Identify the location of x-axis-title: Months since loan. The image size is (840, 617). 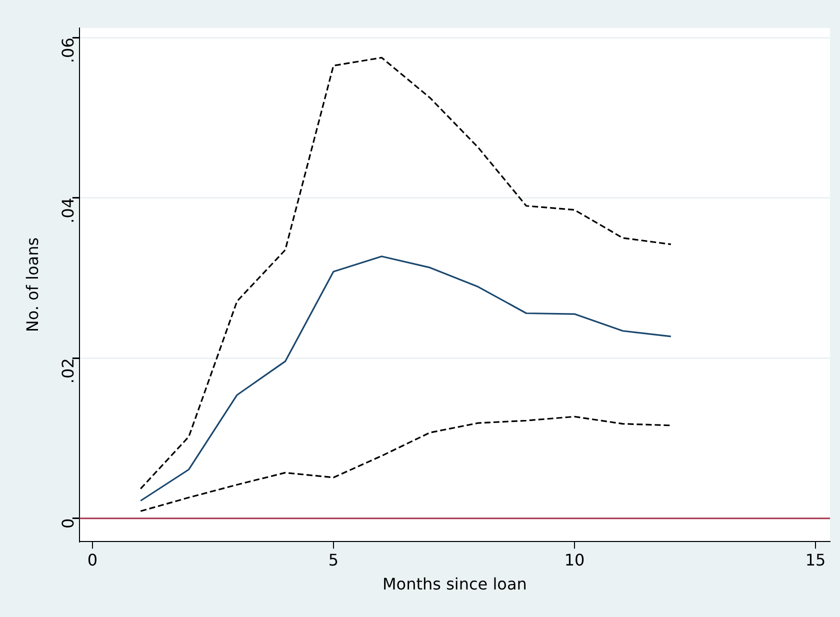
(454, 584).